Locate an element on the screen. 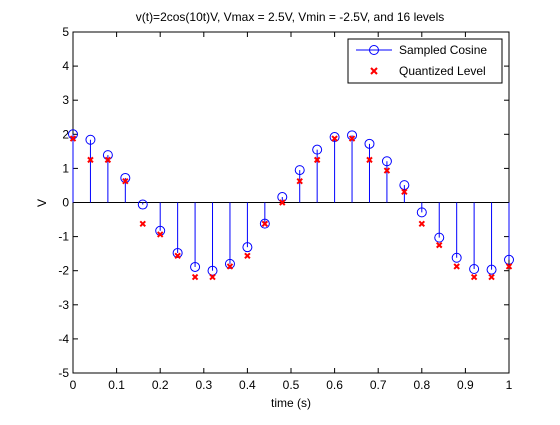 The width and height of the screenshot is (560, 425). x-tick-label: 0.3 is located at coordinates (203, 385).